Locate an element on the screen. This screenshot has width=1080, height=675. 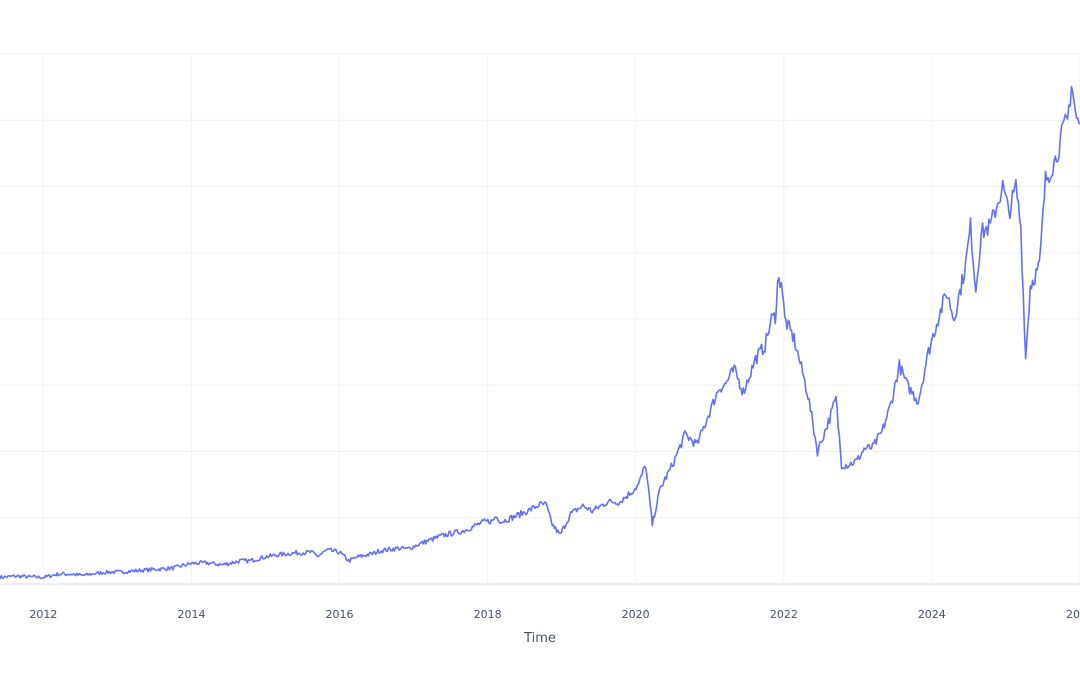
x-tick-label: 2012 is located at coordinates (43, 614).